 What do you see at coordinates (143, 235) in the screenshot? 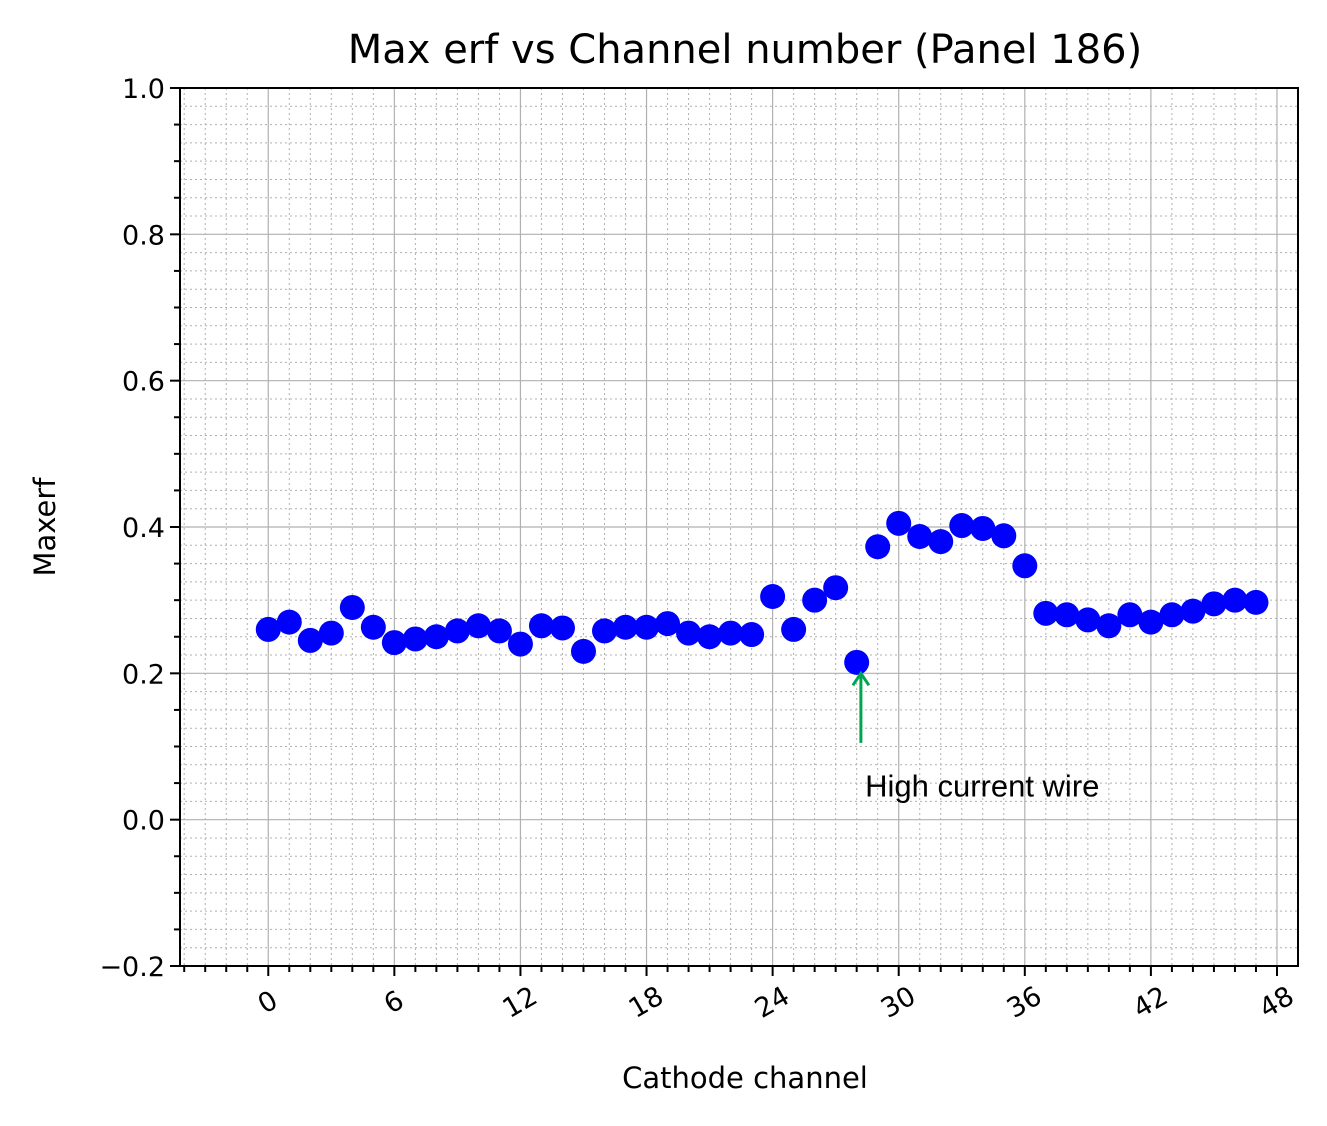
I see `y-tick-label: 0.8` at bounding box center [143, 235].